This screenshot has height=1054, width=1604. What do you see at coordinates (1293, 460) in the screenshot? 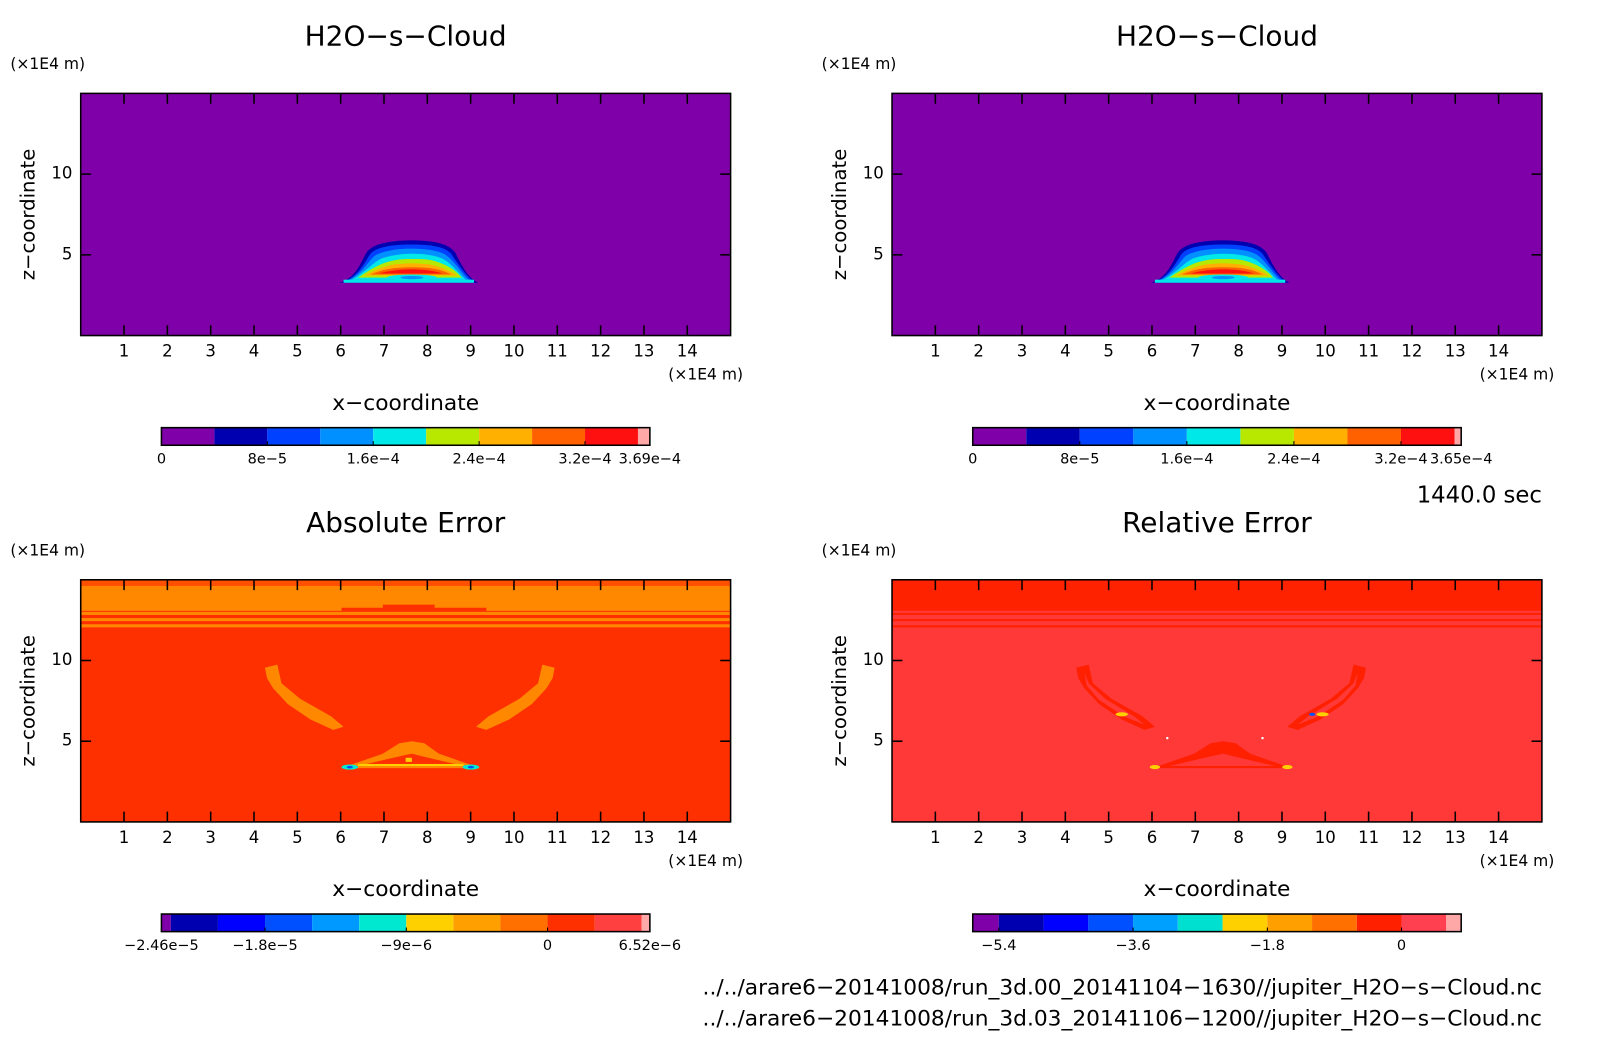
I see `colorbar-tick-label: 2.4e−4` at bounding box center [1293, 460].